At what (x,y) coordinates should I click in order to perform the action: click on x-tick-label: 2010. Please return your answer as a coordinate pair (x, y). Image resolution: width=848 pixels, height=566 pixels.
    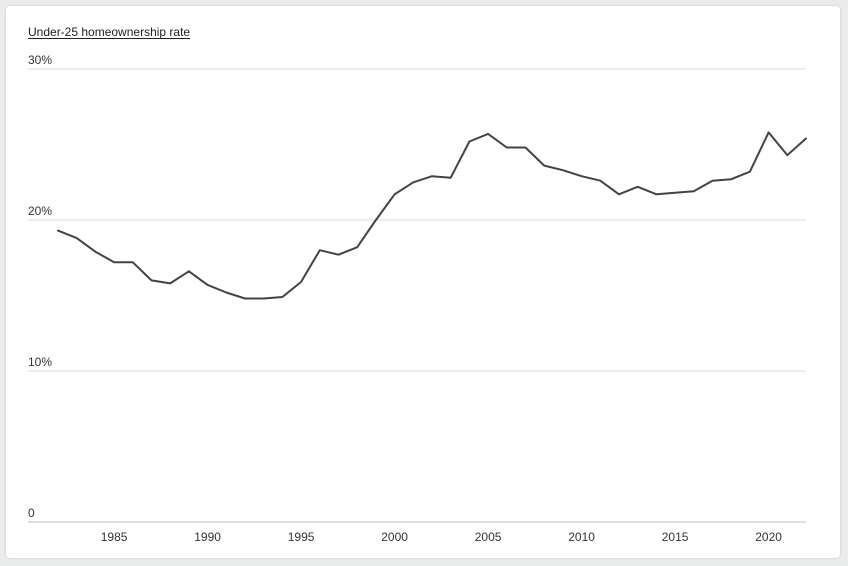
    Looking at the image, I should click on (581, 537).